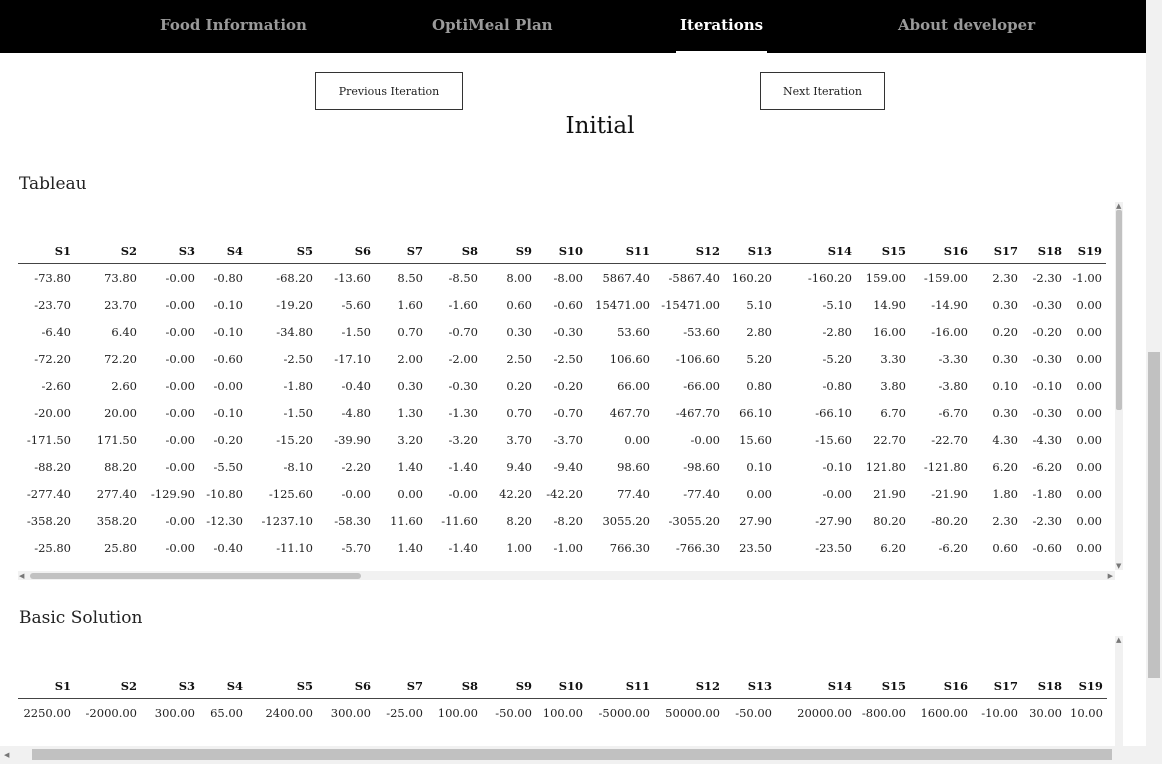 The image size is (1162, 764). Describe the element at coordinates (1086, 247) in the screenshot. I see `column-header: S19` at that location.